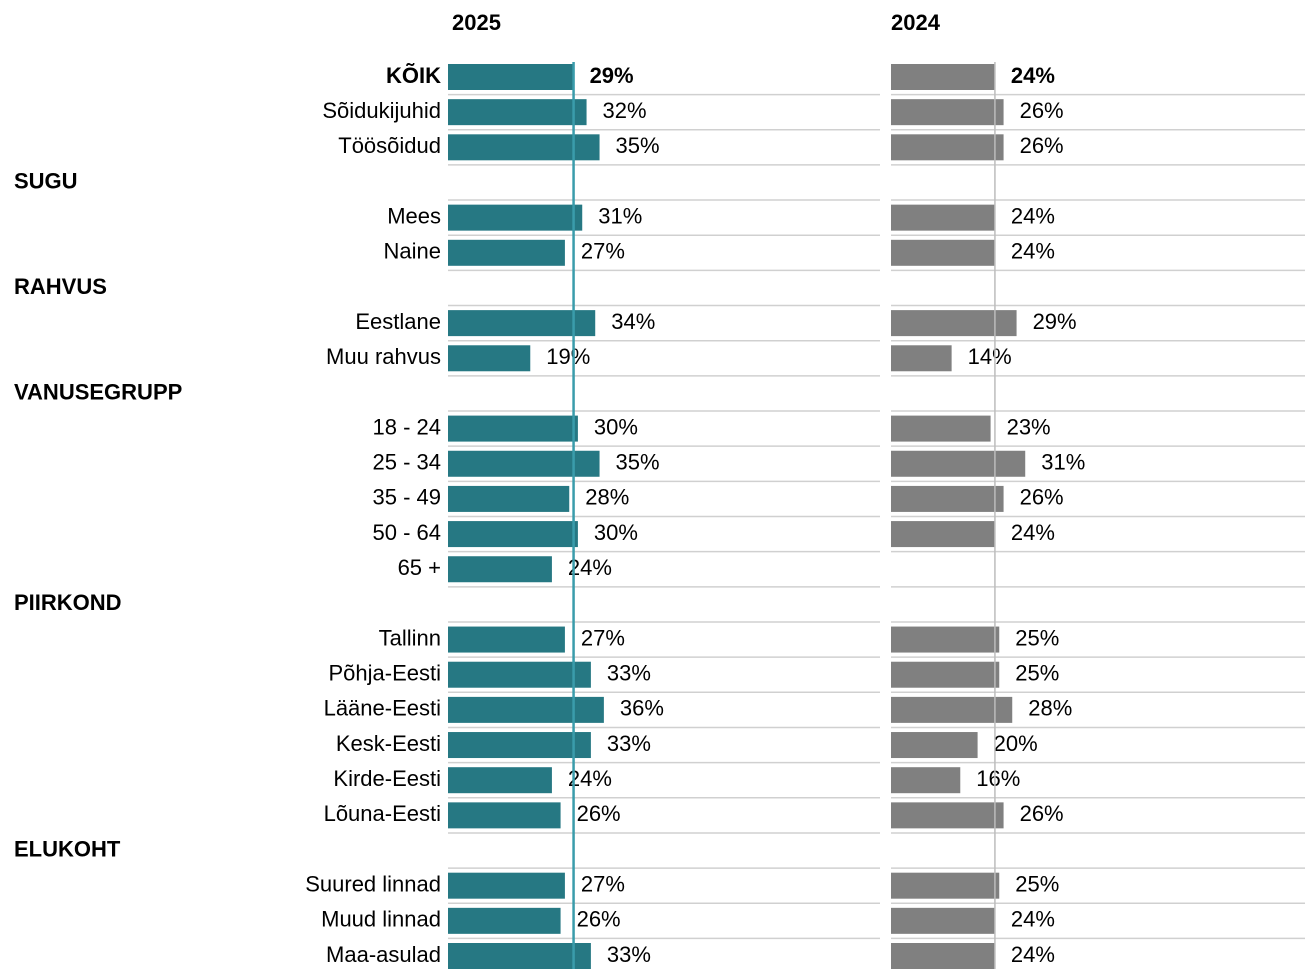 The height and width of the screenshot is (969, 1307). I want to click on series-title: 2024, so click(916, 22).